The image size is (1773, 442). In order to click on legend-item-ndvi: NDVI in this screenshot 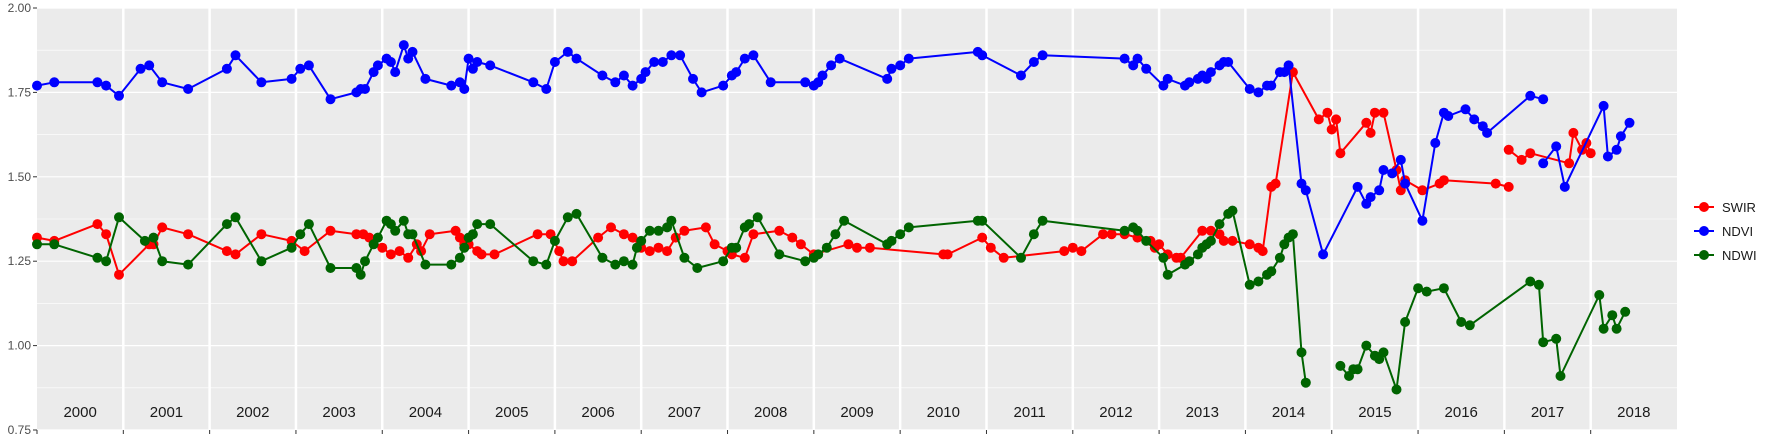, I will do `click(1723, 231)`.